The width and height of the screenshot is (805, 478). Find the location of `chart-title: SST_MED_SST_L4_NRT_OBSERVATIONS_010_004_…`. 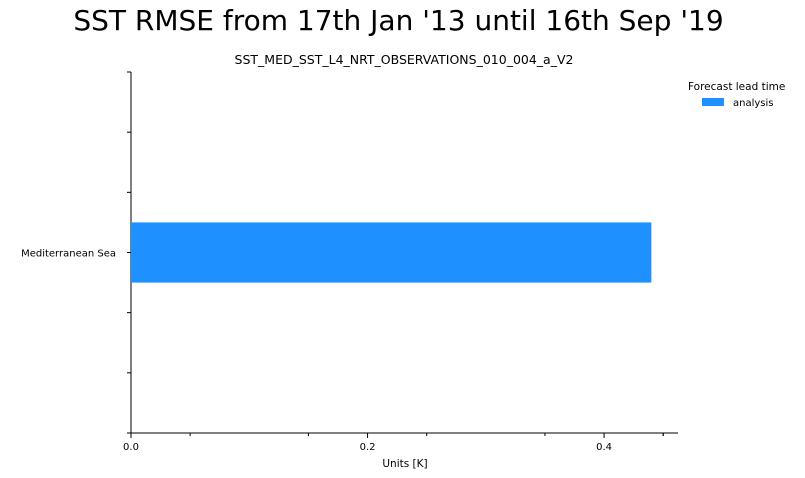

chart-title: SST_MED_SST_L4_NRT_OBSERVATIONS_010_004_… is located at coordinates (404, 59).